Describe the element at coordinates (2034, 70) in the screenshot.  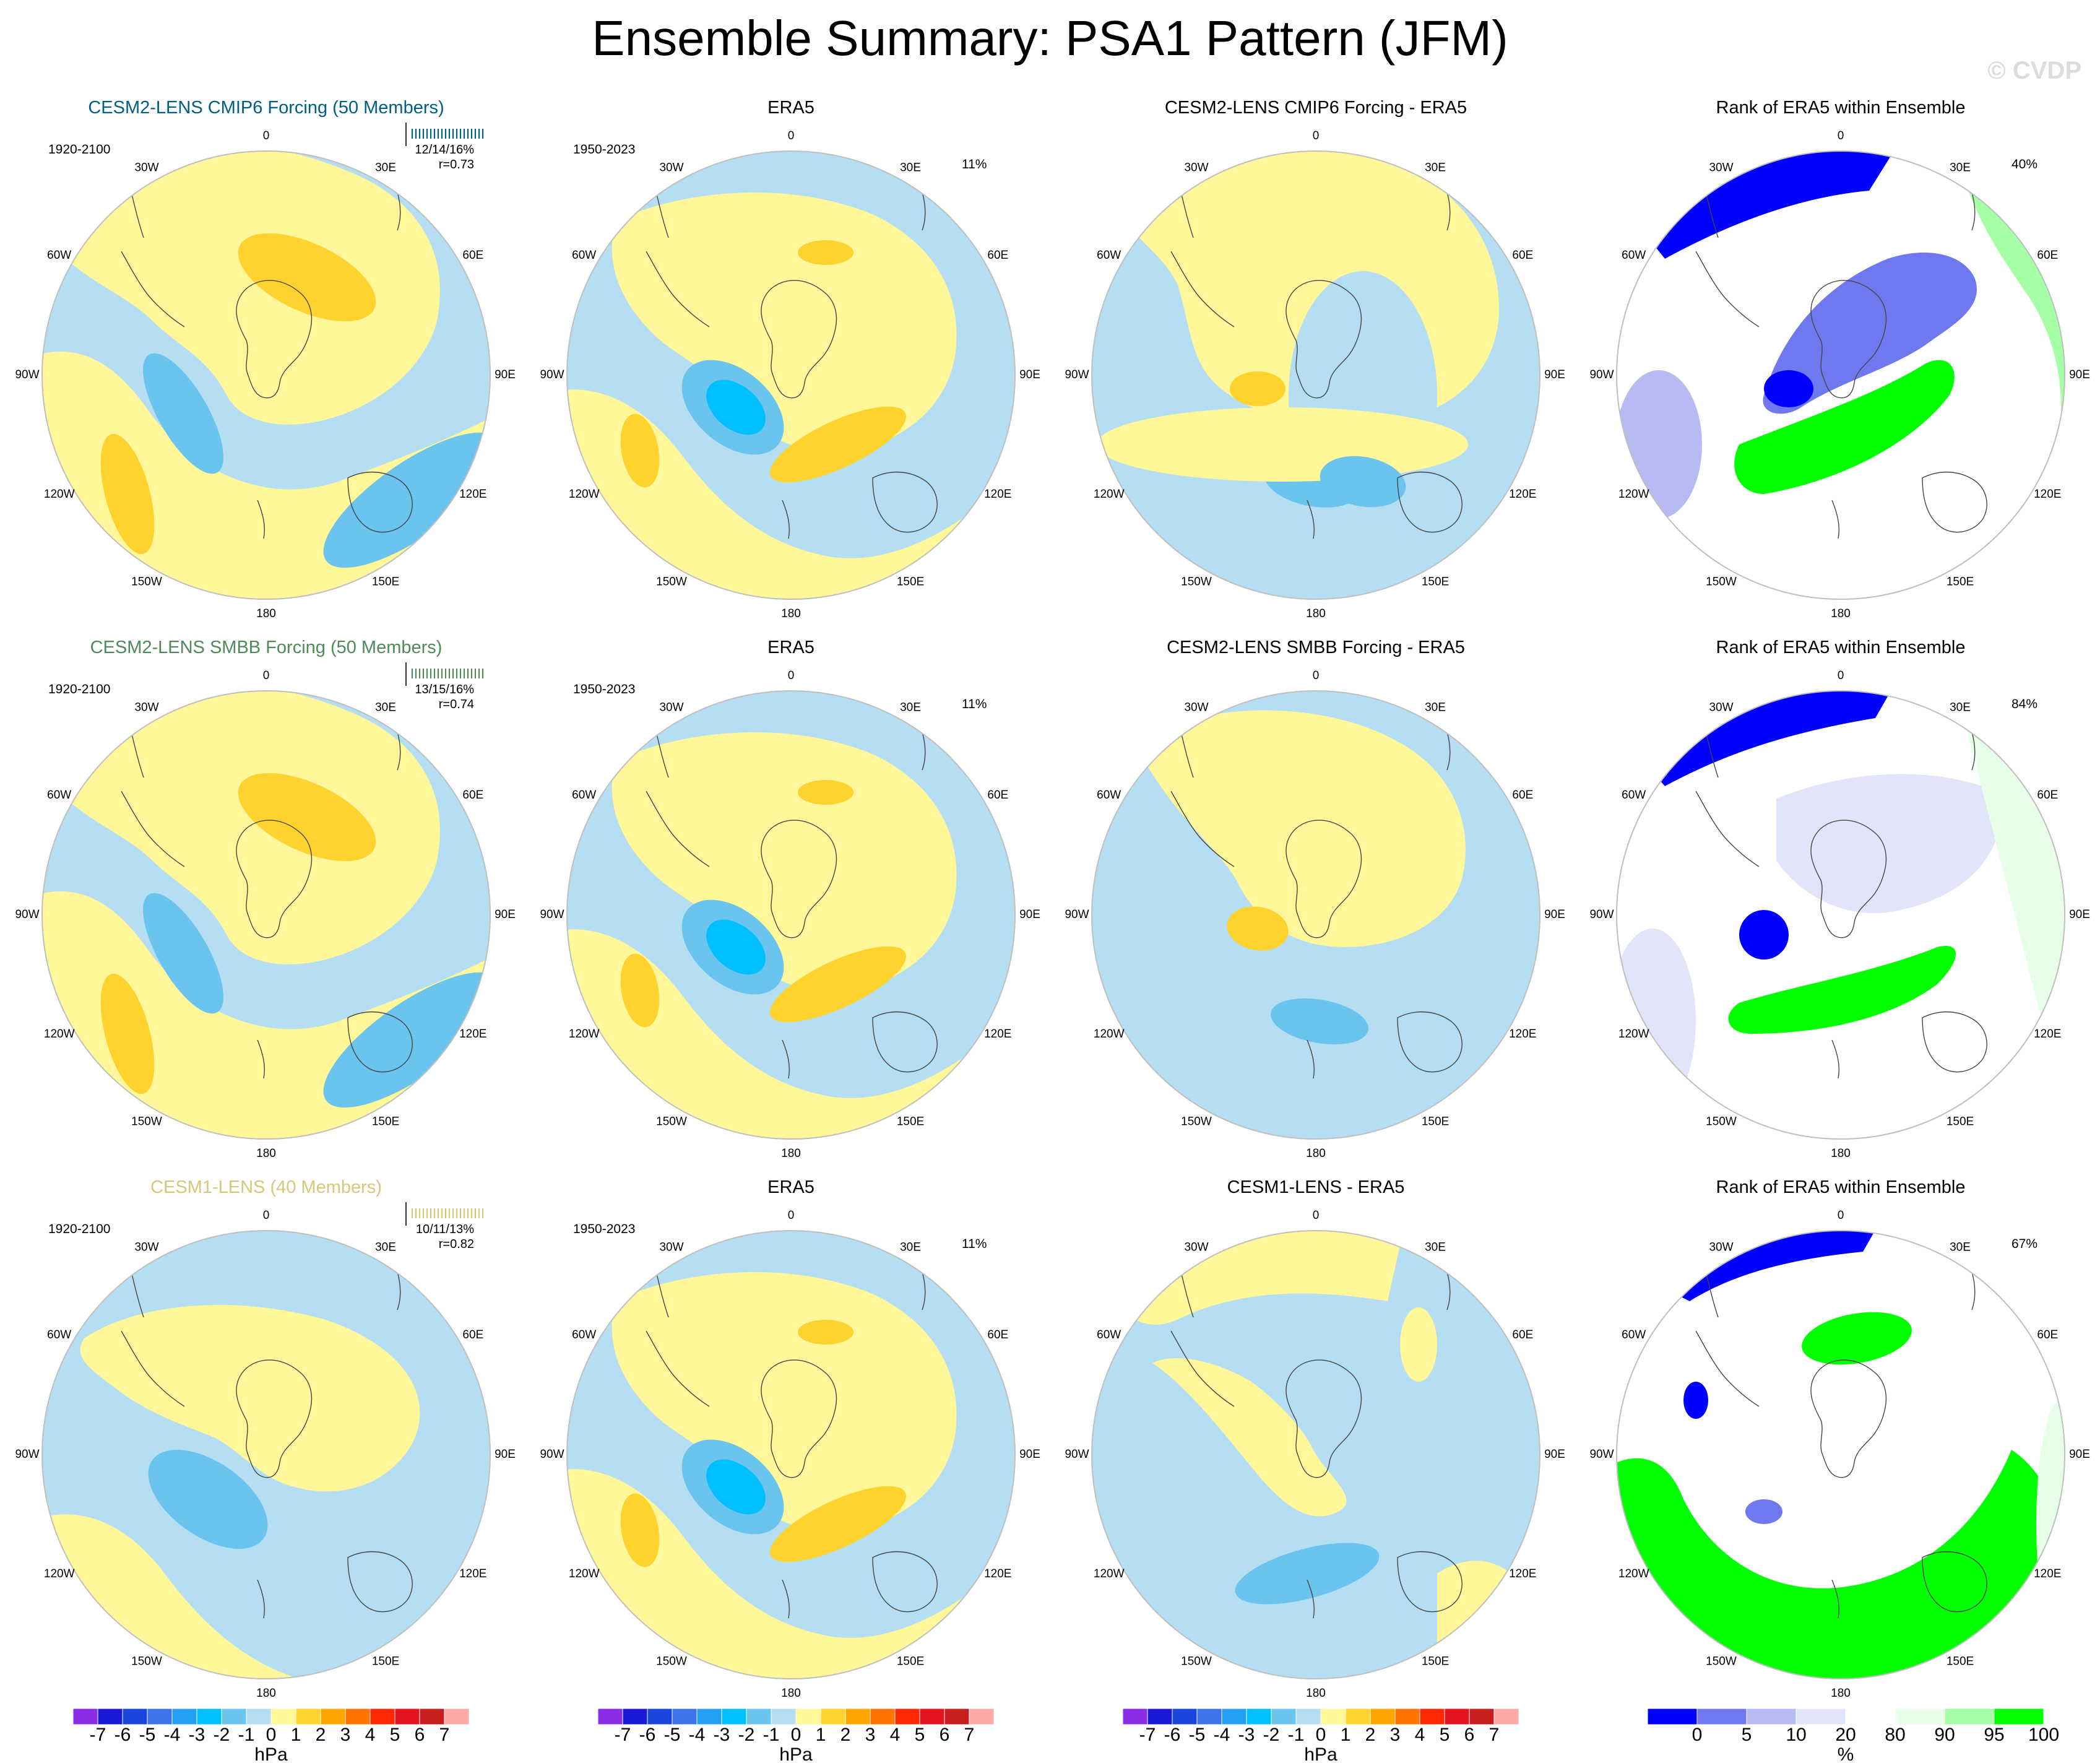
I see `cvdp-watermark: © CVDP` at that location.